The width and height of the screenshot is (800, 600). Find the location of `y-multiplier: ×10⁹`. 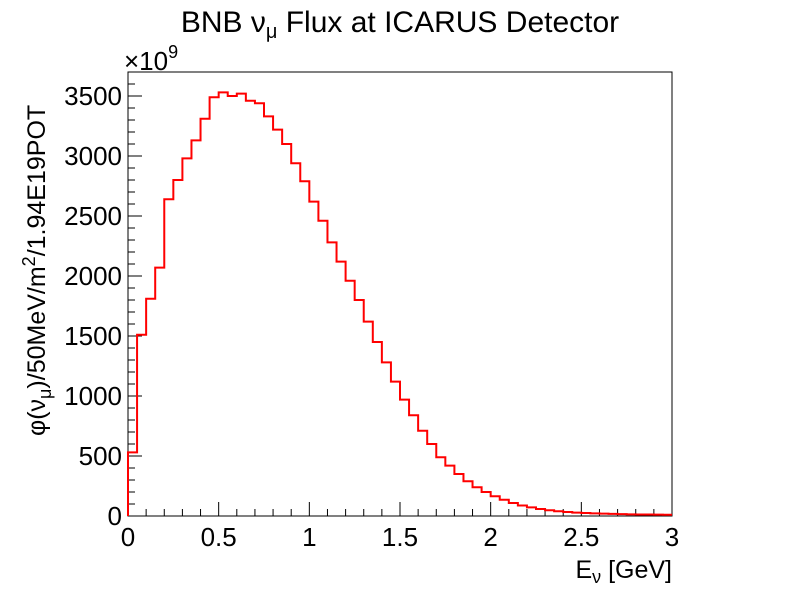

y-multiplier: ×10⁹ is located at coordinates (151, 59).